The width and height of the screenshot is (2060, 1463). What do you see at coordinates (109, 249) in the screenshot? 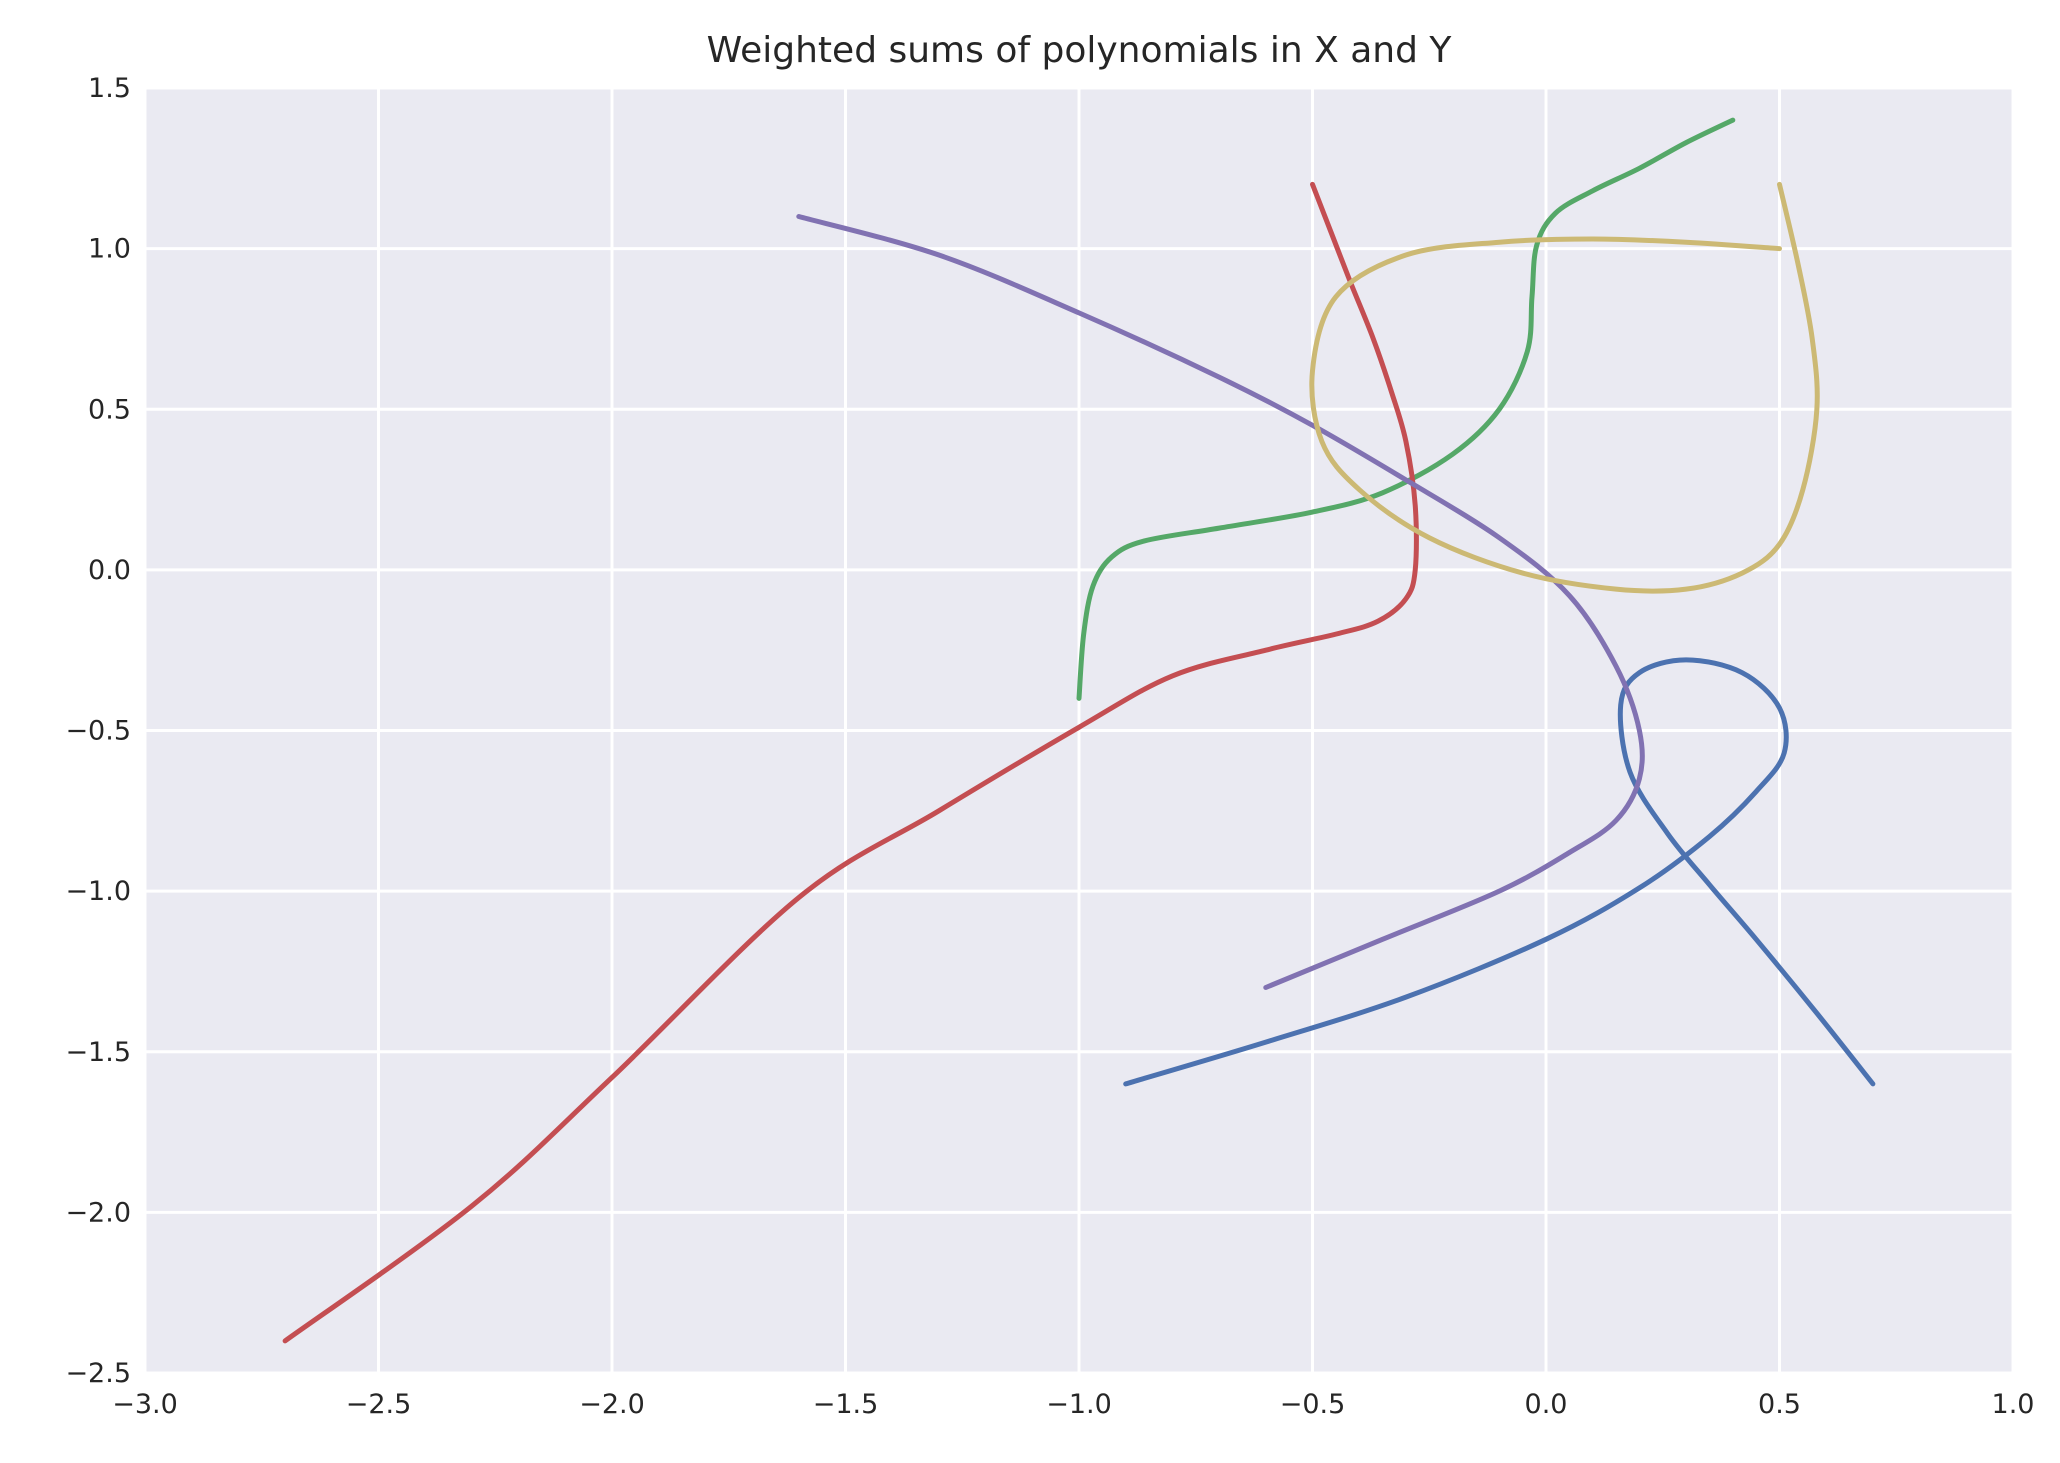
I see `y-tick-label: 1.0` at bounding box center [109, 249].